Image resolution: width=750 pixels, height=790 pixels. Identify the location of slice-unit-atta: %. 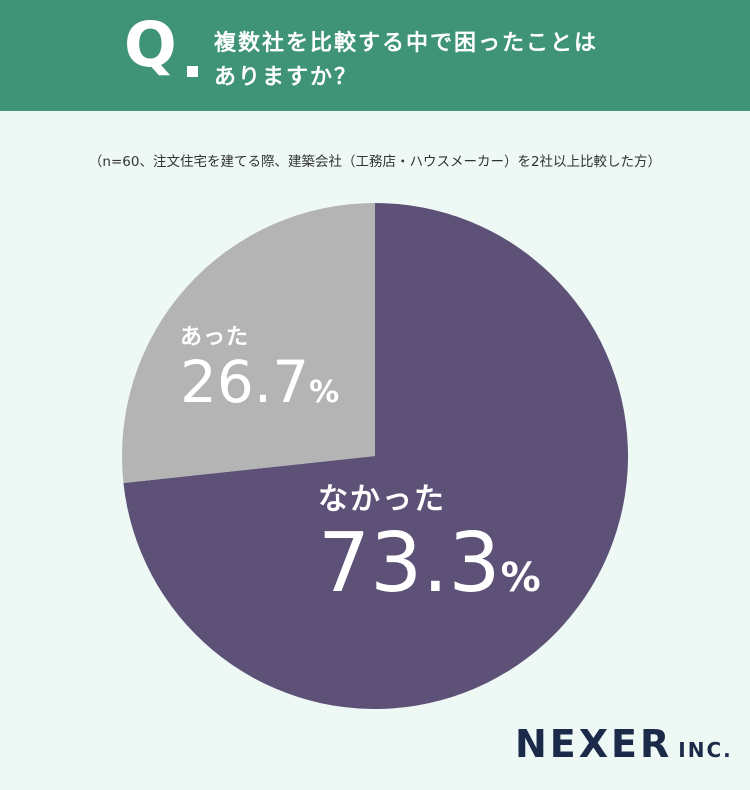
(324, 392).